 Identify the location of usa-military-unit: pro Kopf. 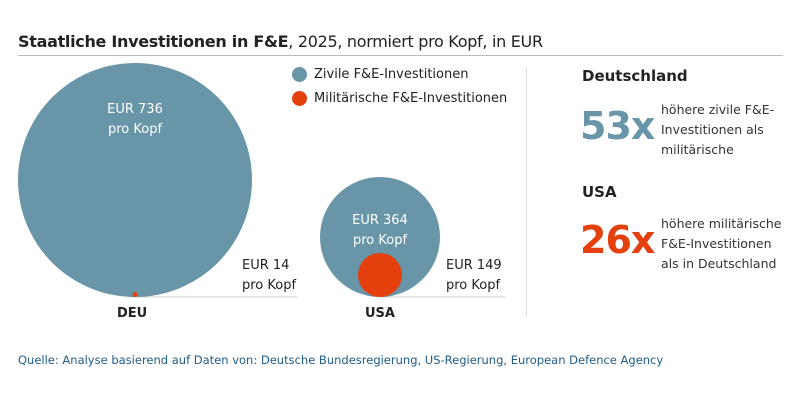
(473, 285).